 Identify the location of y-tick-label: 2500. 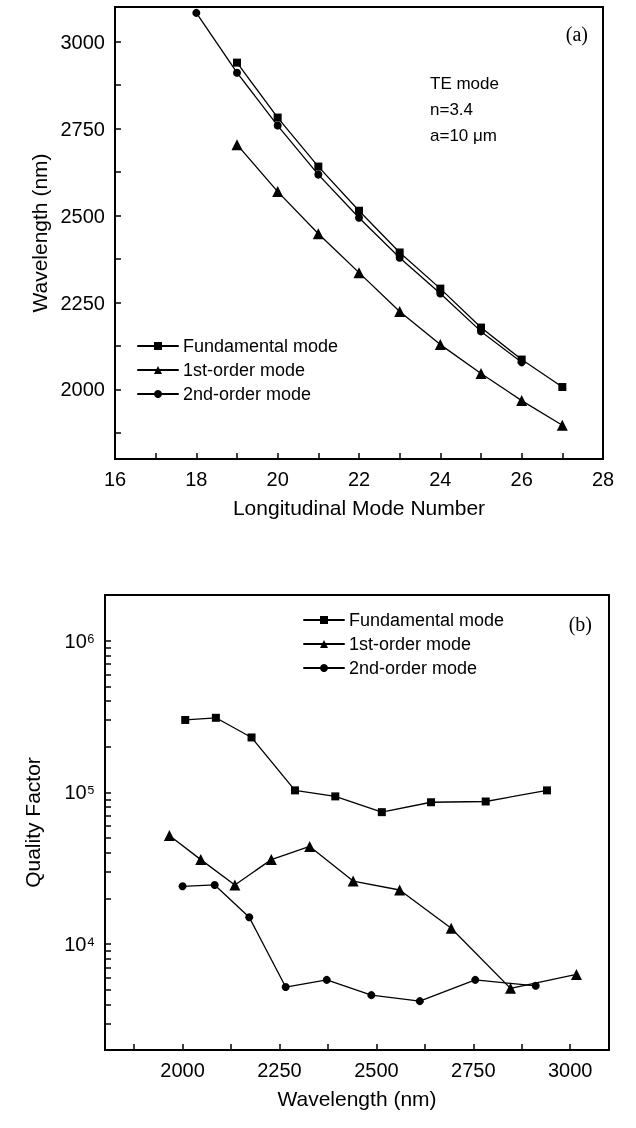
(82, 215).